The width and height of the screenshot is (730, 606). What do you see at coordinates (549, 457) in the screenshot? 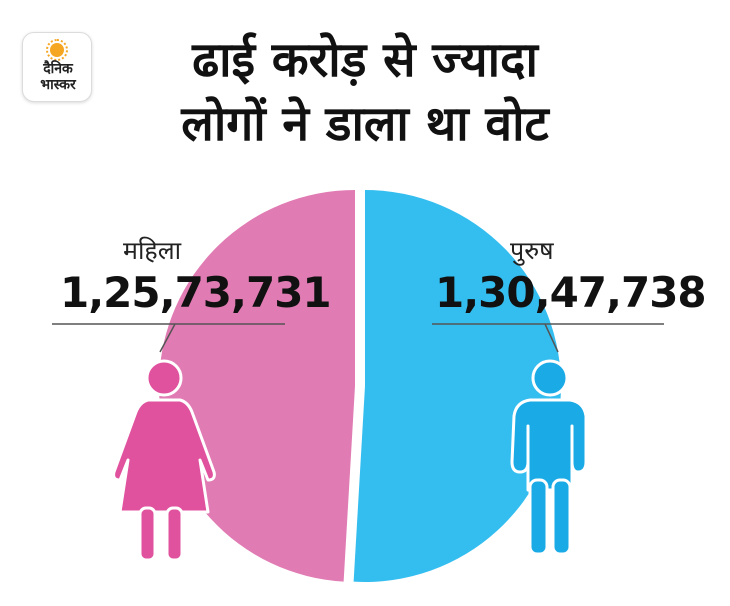
I see `male-figure-icon` at bounding box center [549, 457].